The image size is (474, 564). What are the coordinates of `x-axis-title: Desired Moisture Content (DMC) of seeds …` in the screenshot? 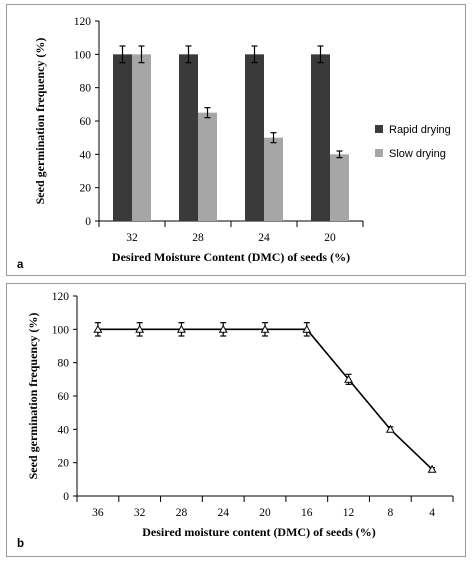 It's located at (231, 257).